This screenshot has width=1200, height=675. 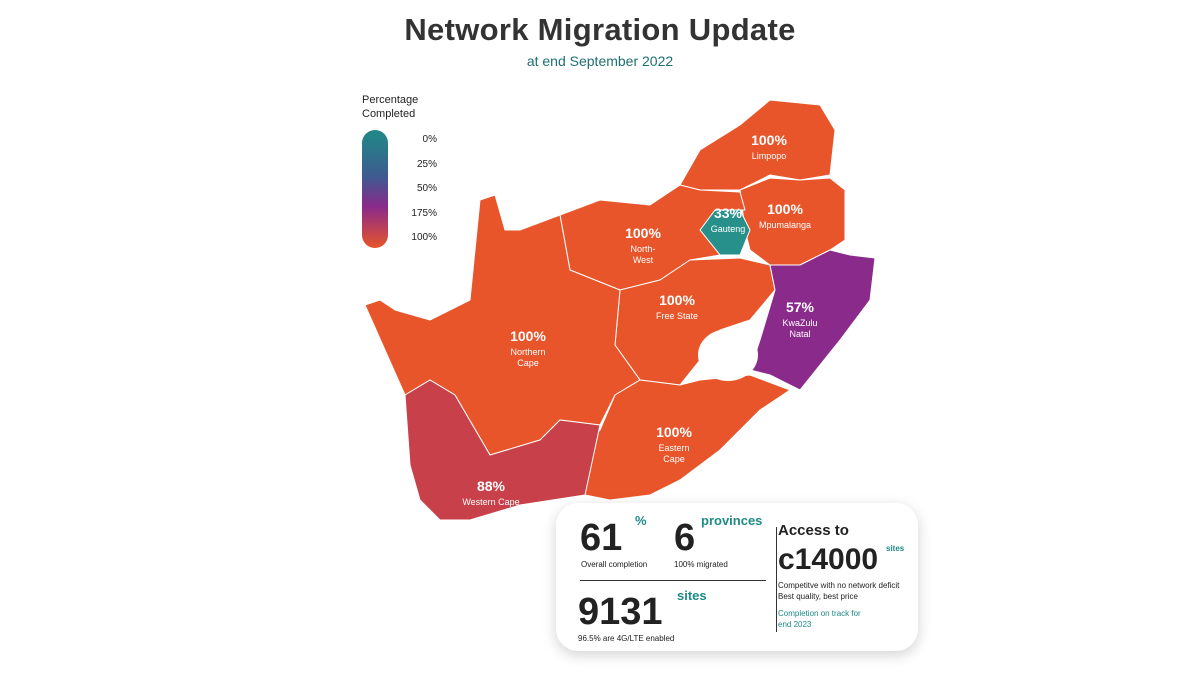 What do you see at coordinates (643, 260) in the screenshot?
I see `province-name: West` at bounding box center [643, 260].